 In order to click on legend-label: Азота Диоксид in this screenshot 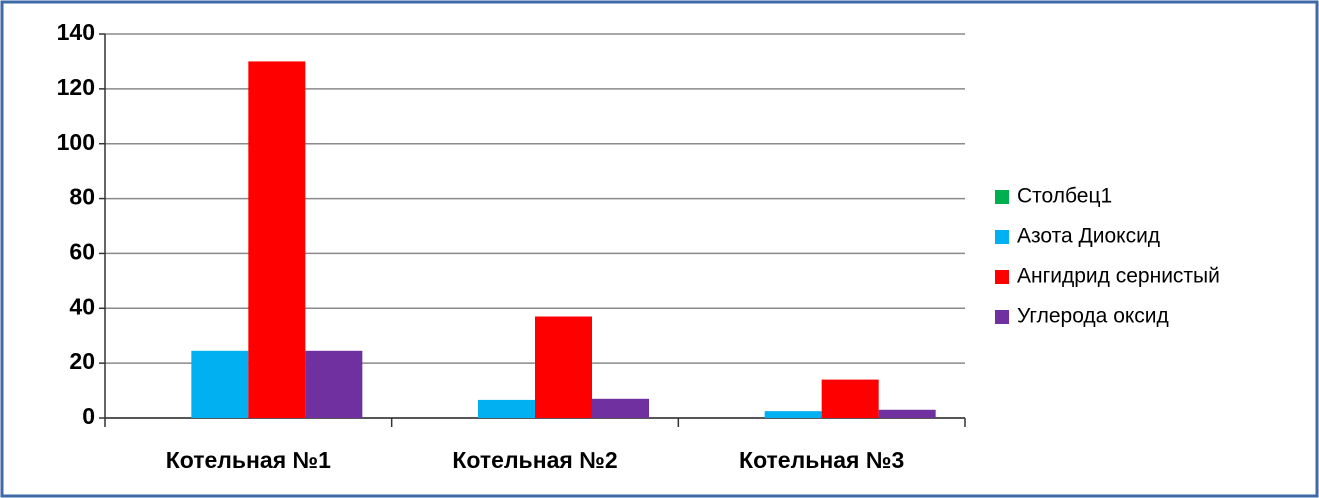, I will do `click(1088, 236)`.